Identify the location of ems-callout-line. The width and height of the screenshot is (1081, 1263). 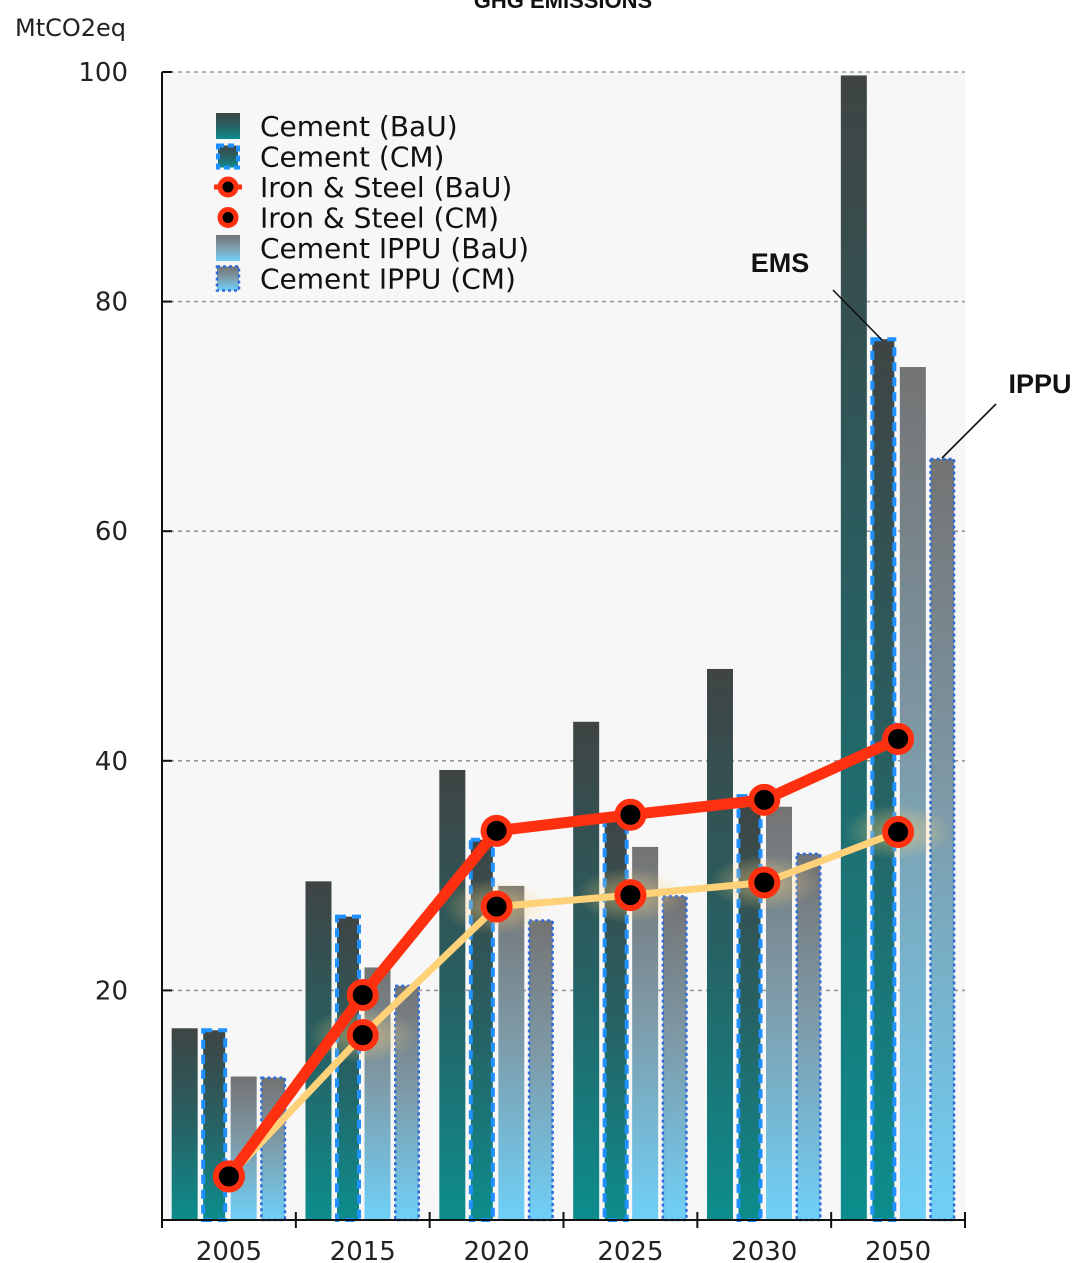
(857, 315).